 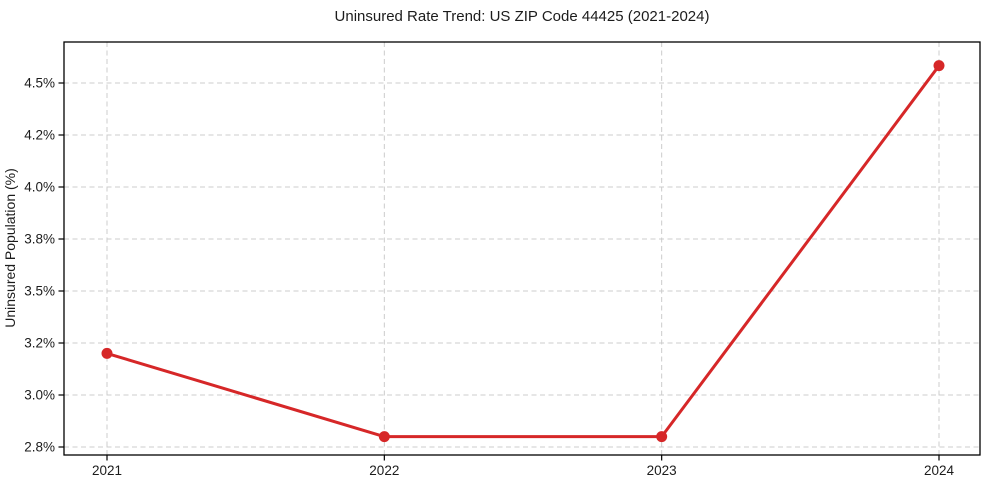 What do you see at coordinates (384, 470) in the screenshot?
I see `x-tick-label: 2022` at bounding box center [384, 470].